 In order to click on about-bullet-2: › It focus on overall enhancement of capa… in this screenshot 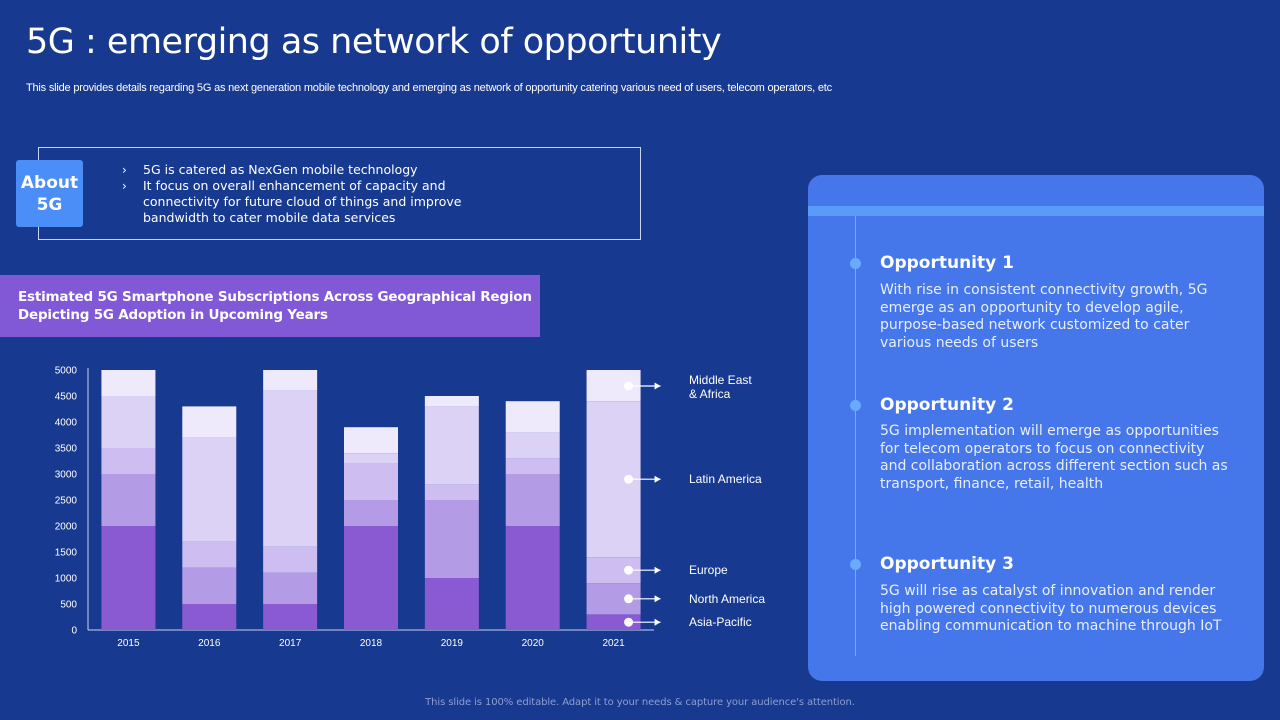, I will do `click(292, 202)`.